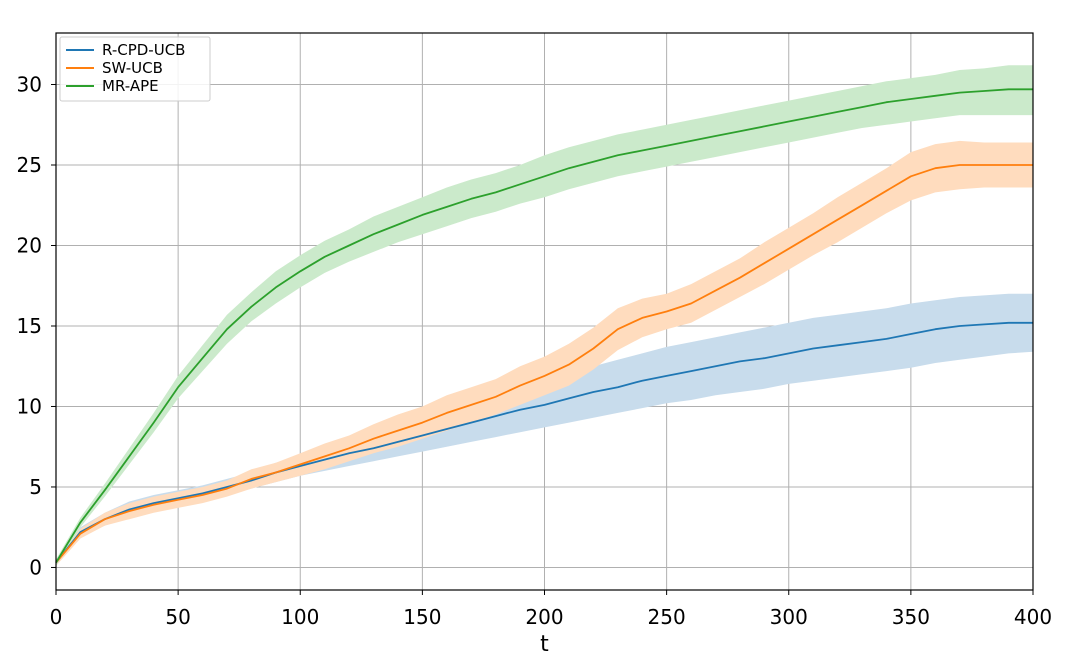 The height and width of the screenshot is (672, 1079). I want to click on x-tick-label: 200, so click(544, 617).